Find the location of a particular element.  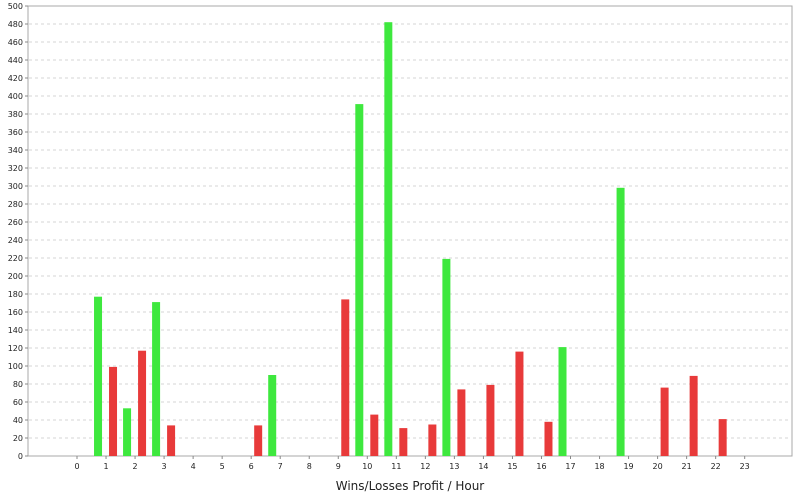

y-tick-label: 420 is located at coordinates (15, 78).